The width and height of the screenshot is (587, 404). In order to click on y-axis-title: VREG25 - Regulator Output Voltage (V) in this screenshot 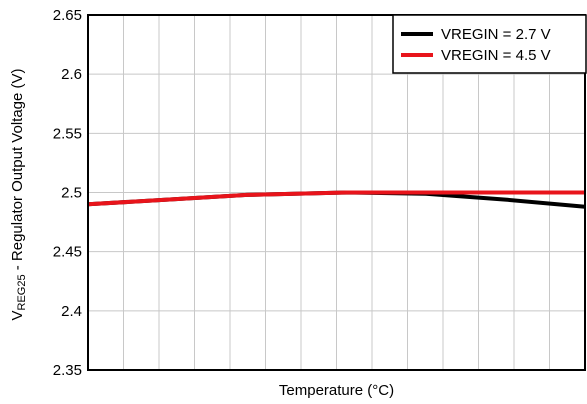, I will do `click(18, 194)`.